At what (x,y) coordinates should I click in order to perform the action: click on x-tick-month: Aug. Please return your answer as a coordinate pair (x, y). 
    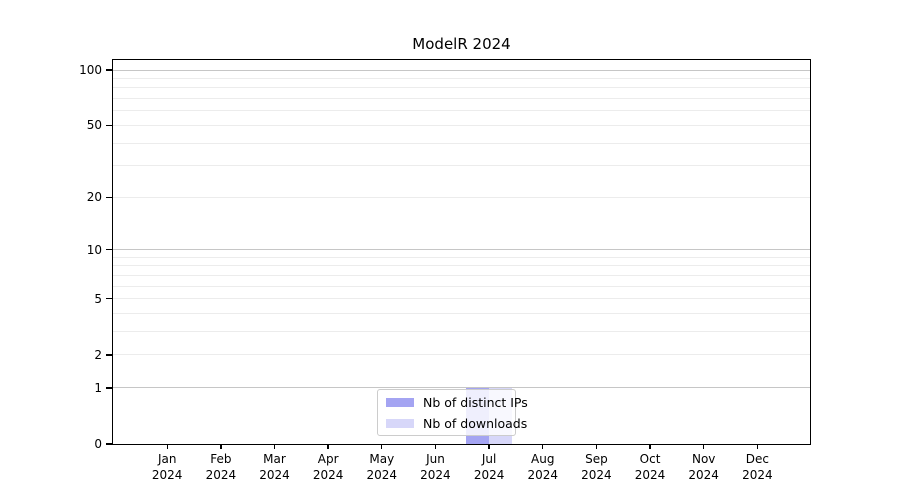
    Looking at the image, I should click on (543, 459).